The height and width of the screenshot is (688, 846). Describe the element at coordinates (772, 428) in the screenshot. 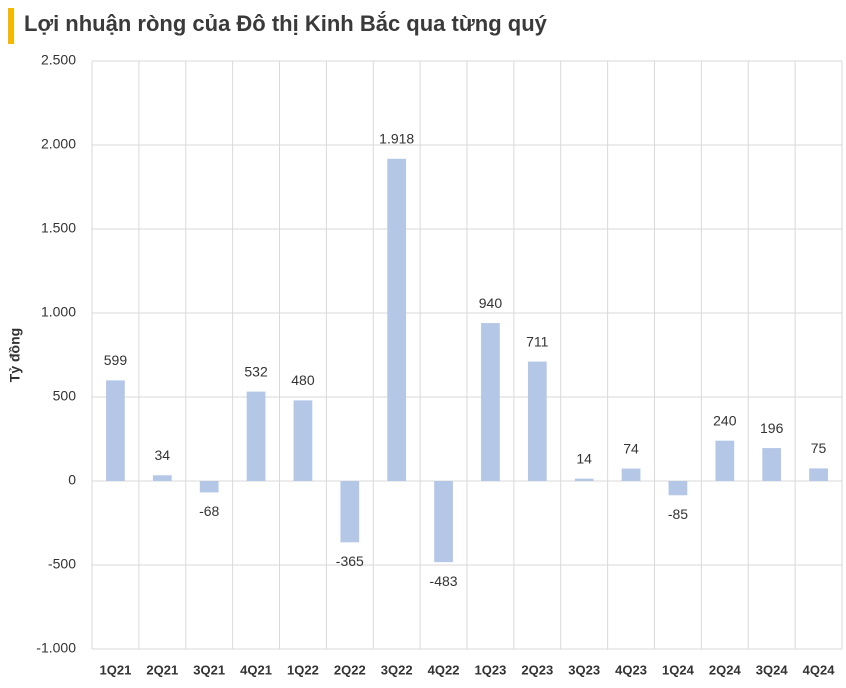

I see `value-label: 196` at that location.